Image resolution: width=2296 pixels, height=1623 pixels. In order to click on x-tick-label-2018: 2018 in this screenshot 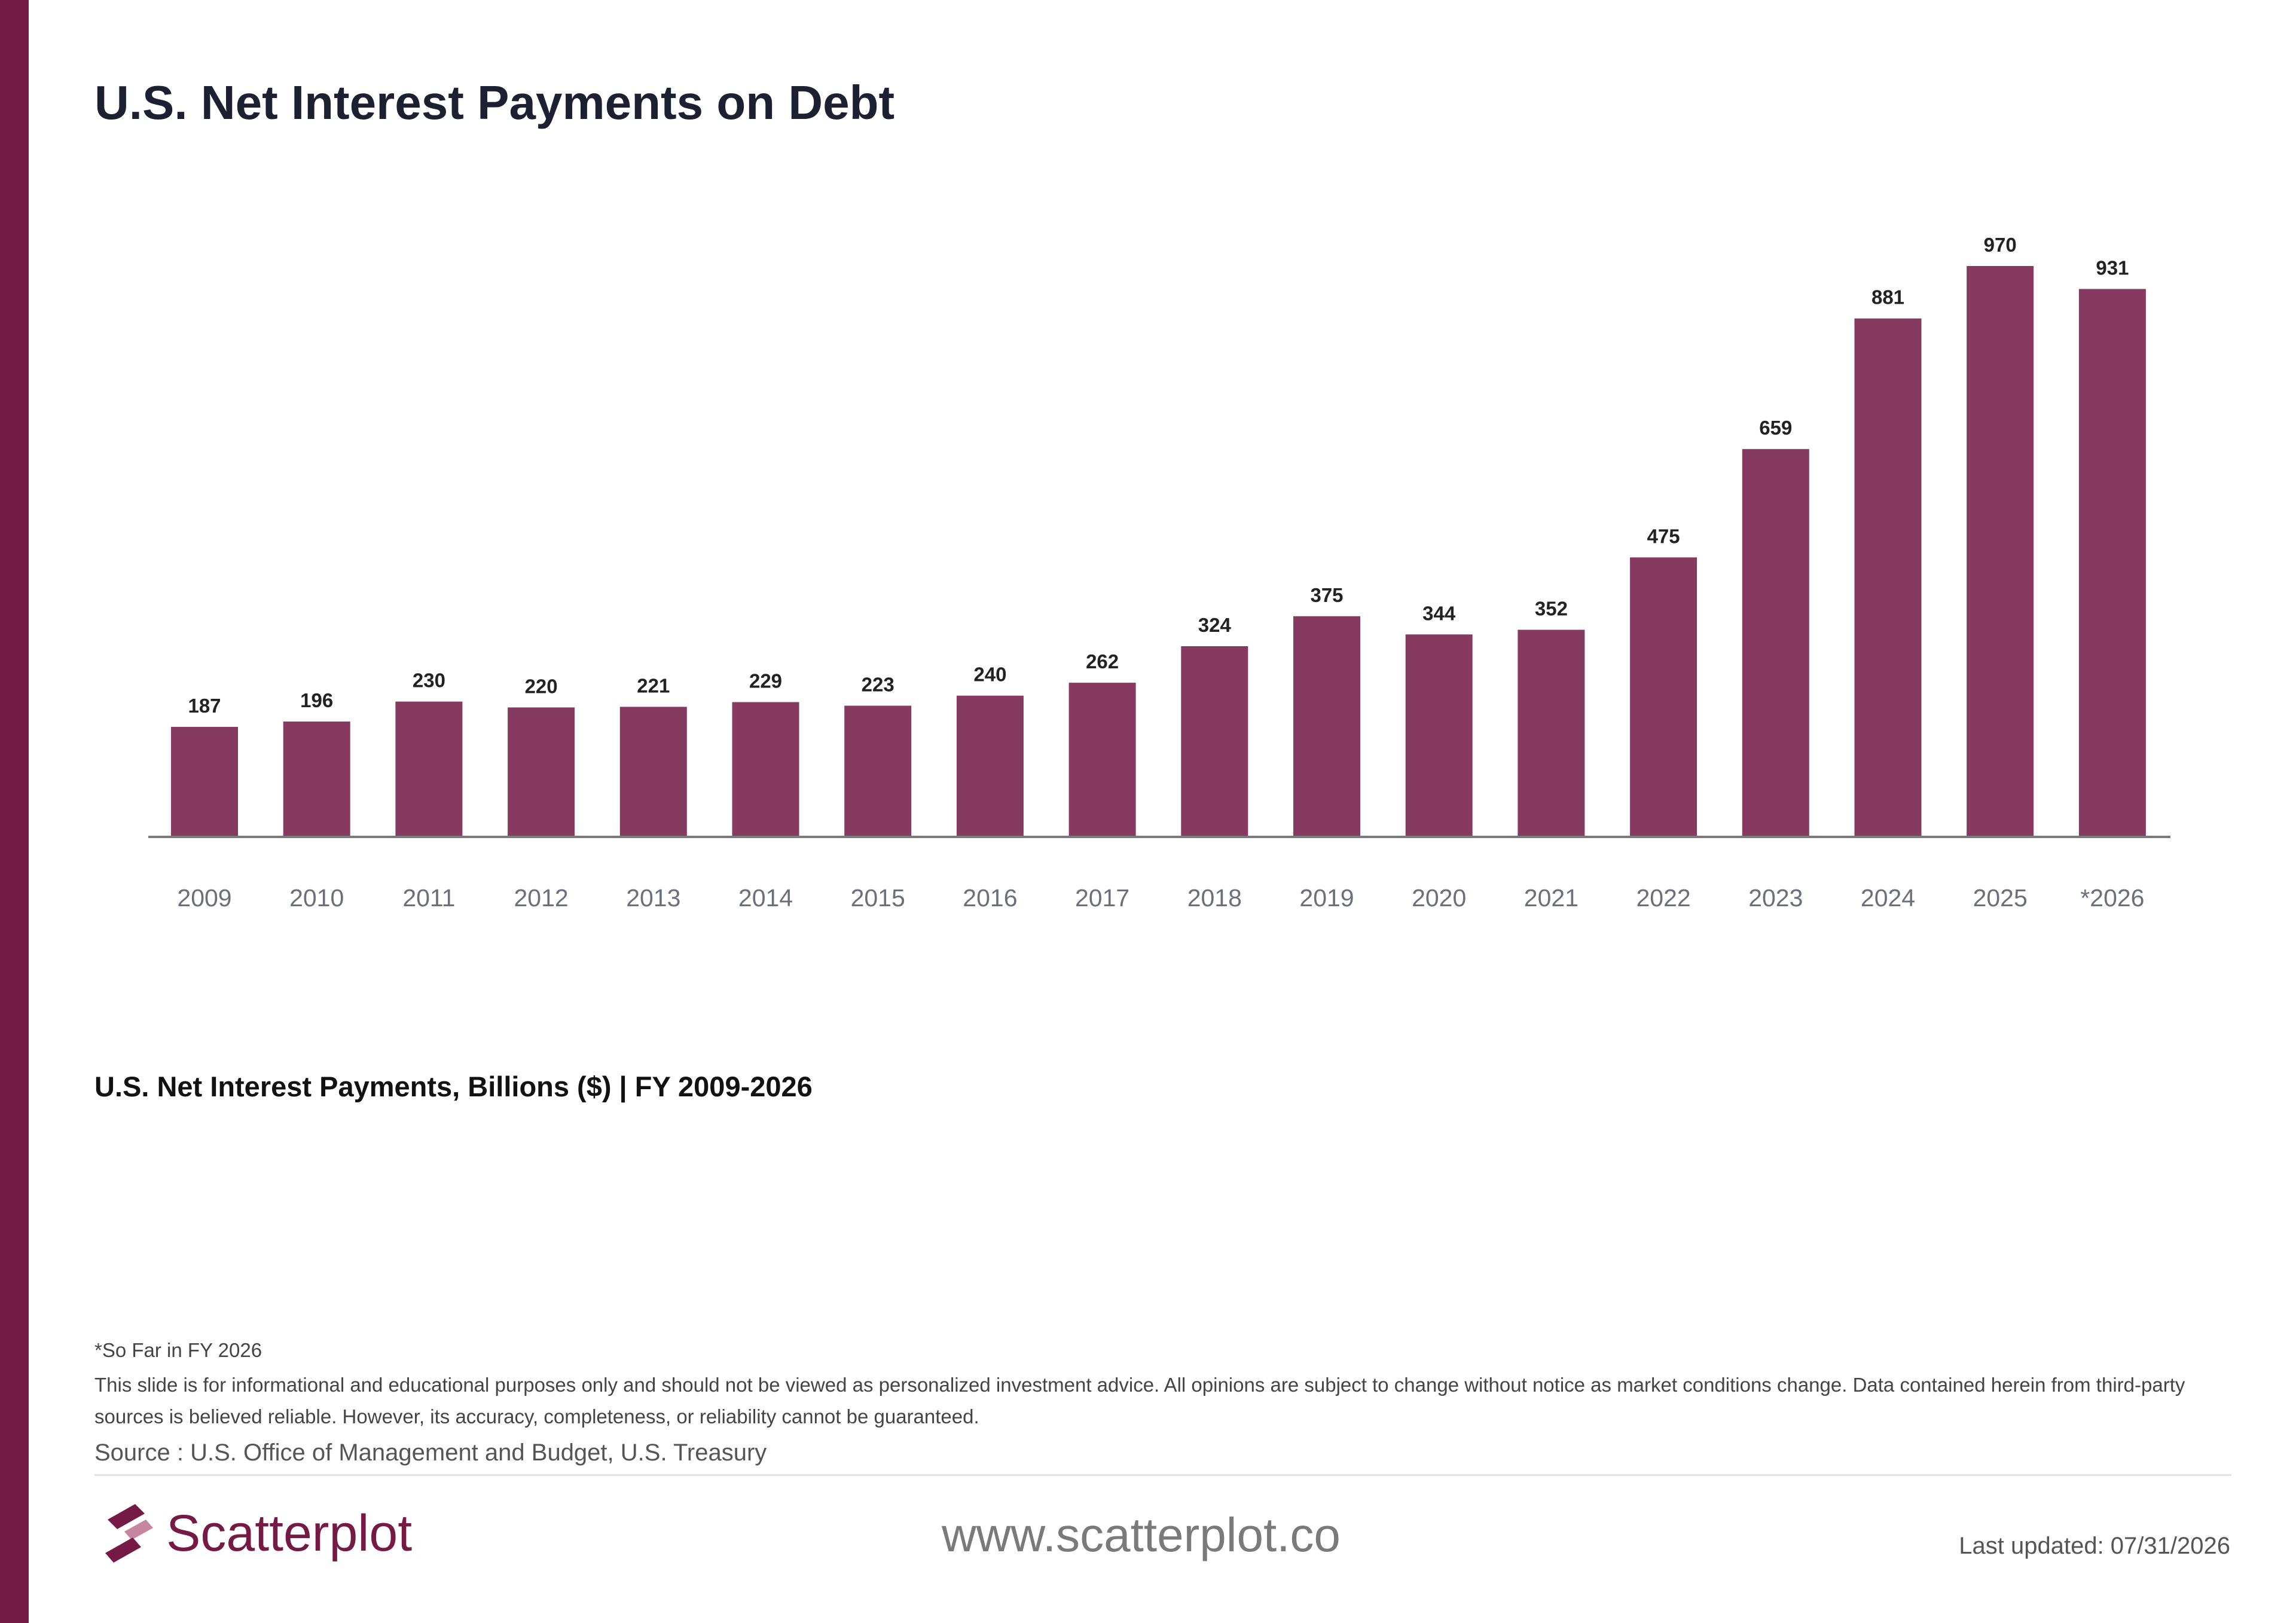, I will do `click(1214, 898)`.